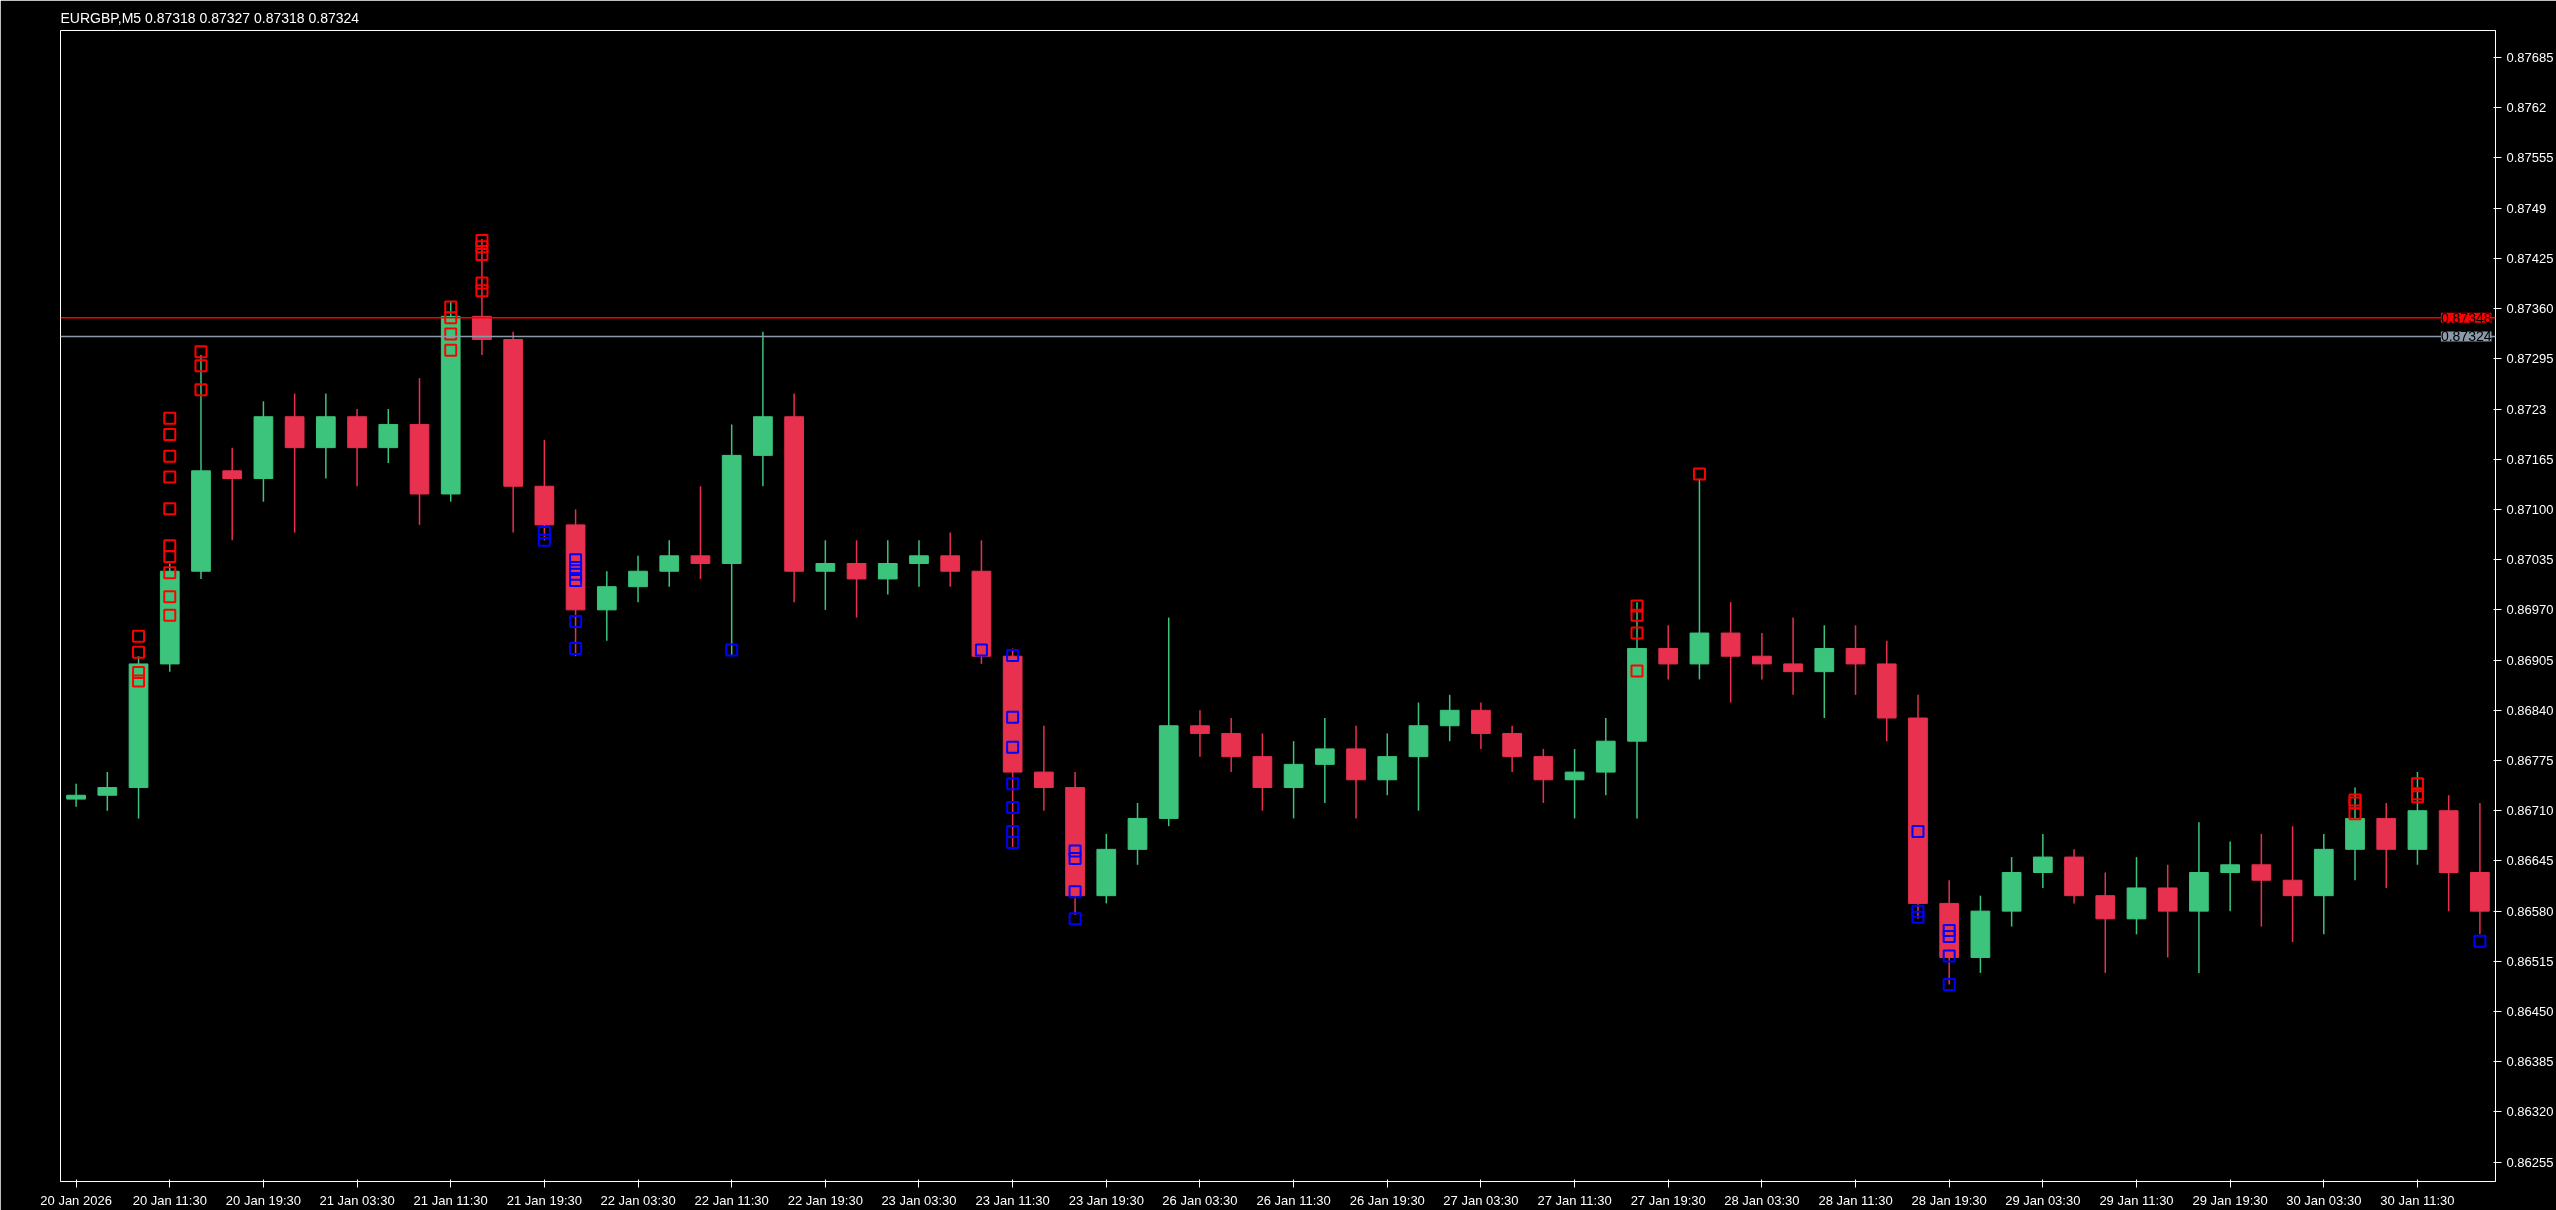  What do you see at coordinates (2530, 1162) in the screenshot?
I see `y-tick-label: 0.86255` at bounding box center [2530, 1162].